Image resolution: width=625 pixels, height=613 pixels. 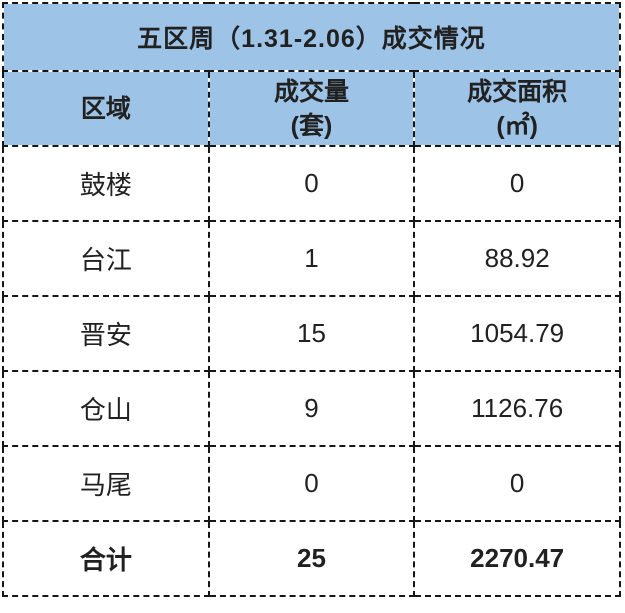 What do you see at coordinates (517, 91) in the screenshot?
I see `header-label-area: 成交面积` at bounding box center [517, 91].